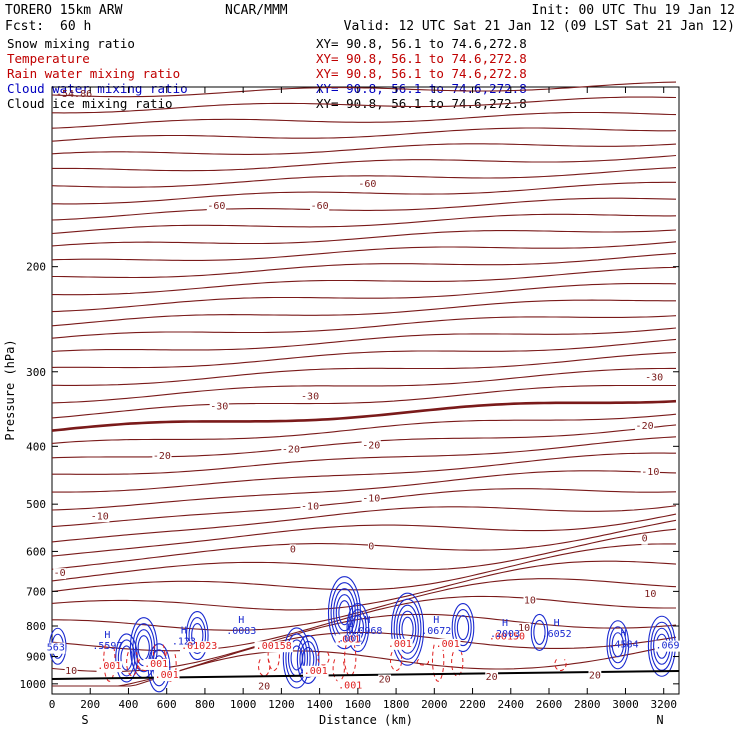  I want to click on model-title: TORERO 15km ARW, so click(64, 10).